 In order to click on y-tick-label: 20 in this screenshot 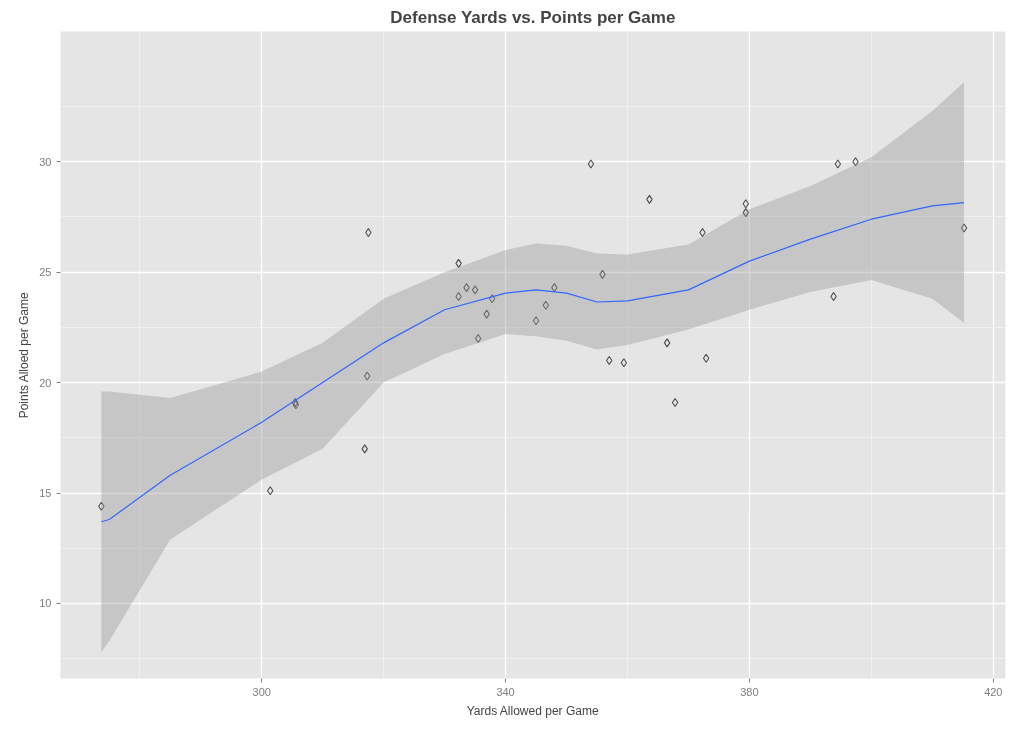, I will do `click(45, 382)`.